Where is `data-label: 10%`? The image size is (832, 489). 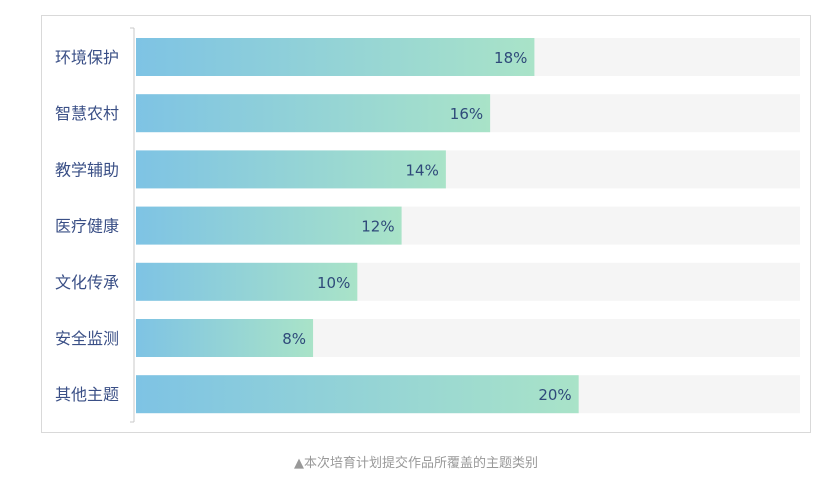 data-label: 10% is located at coordinates (333, 283).